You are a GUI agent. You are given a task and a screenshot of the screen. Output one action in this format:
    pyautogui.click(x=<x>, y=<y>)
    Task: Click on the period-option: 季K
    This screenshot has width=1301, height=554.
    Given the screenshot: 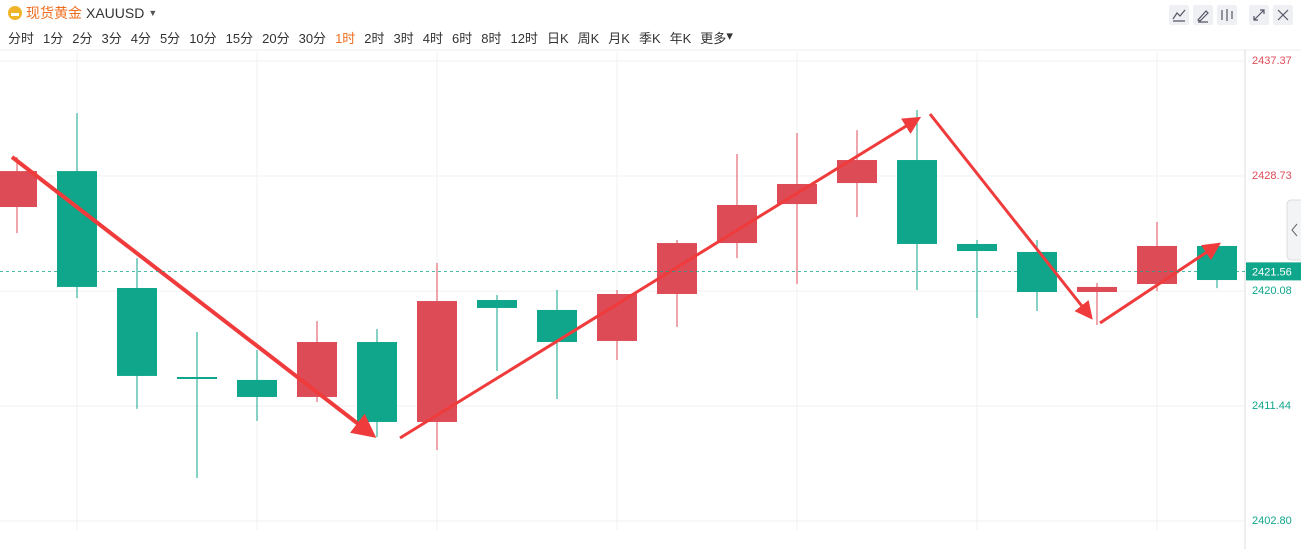 What is the action you would take?
    pyautogui.click(x=649, y=38)
    